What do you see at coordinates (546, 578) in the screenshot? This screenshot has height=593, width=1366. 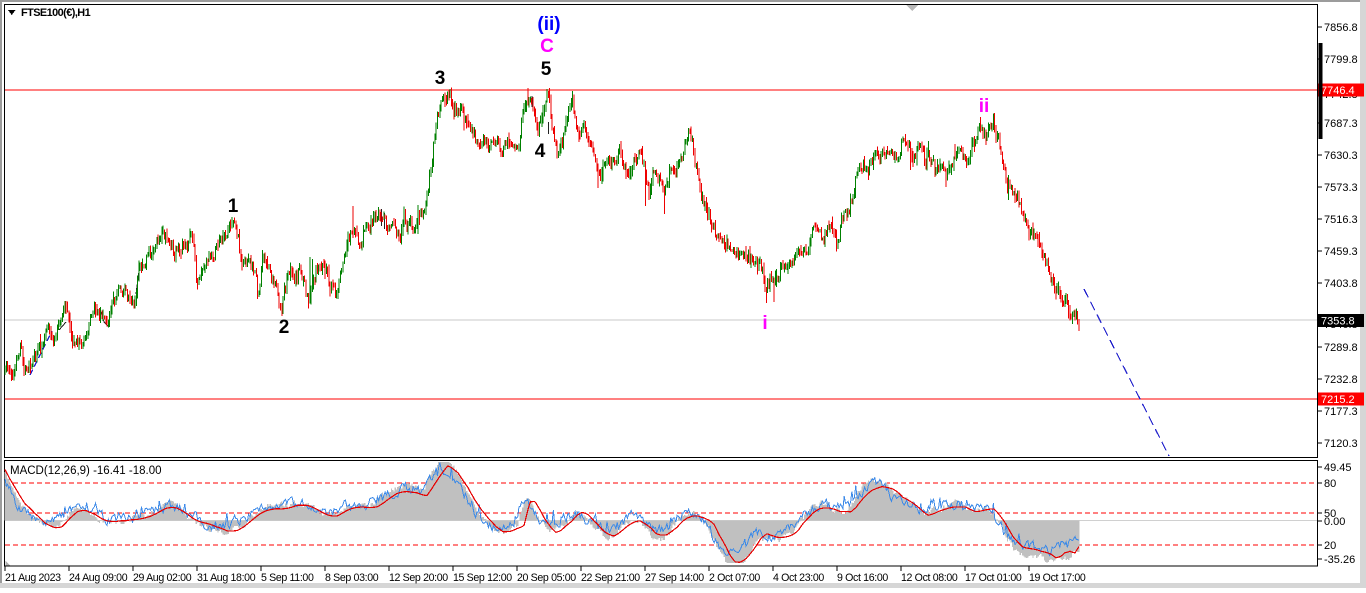 I see `svg-text: 20 Sep 05:00` at bounding box center [546, 578].